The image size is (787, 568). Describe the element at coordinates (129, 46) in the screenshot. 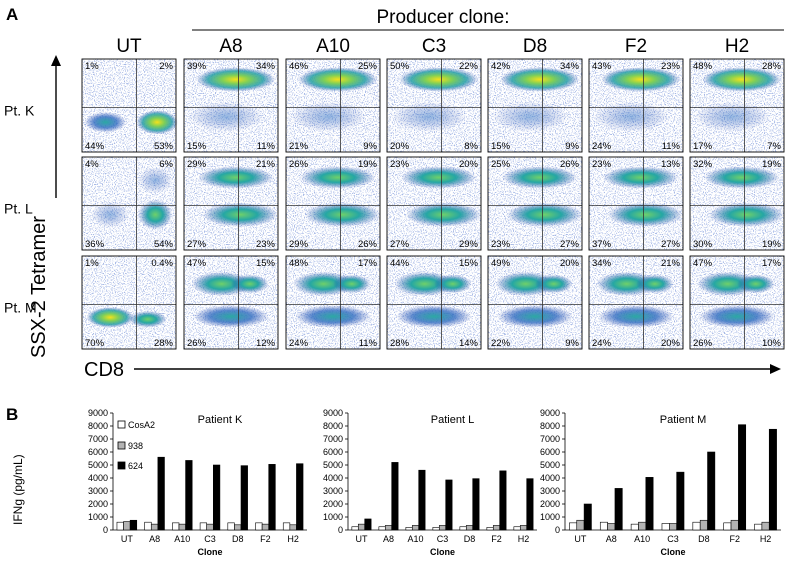

I see `column-label-ut: UT` at that location.